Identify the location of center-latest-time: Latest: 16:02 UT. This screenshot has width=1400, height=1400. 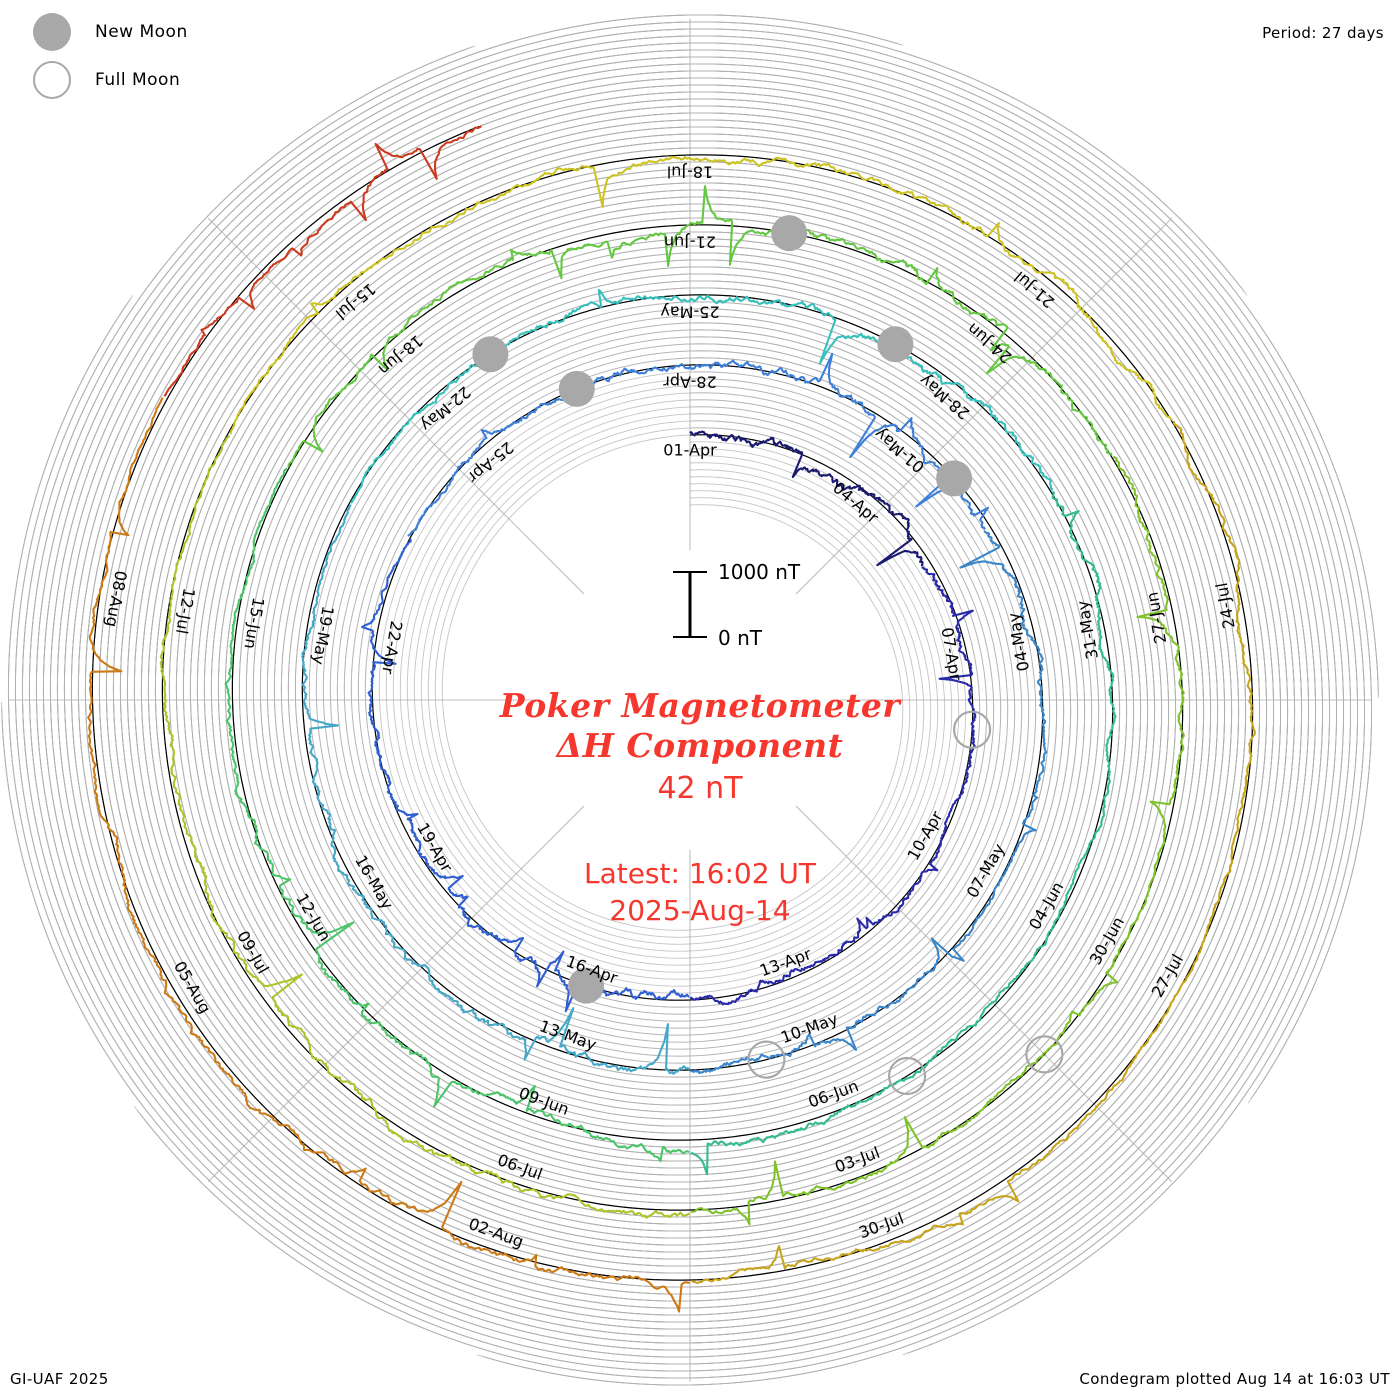
(700, 873).